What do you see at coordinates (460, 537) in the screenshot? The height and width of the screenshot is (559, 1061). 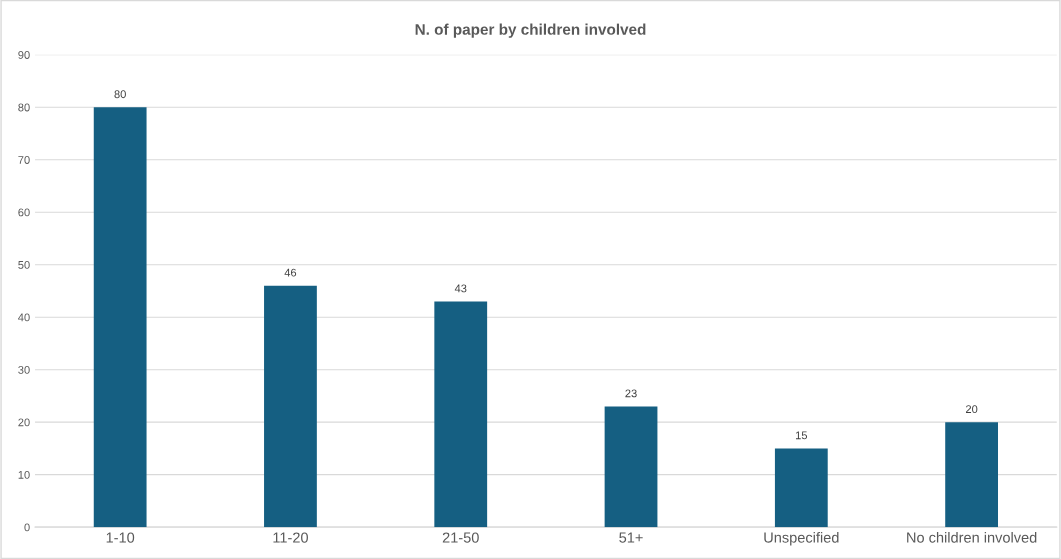 I see `x-tick-label: 21-50` at bounding box center [460, 537].